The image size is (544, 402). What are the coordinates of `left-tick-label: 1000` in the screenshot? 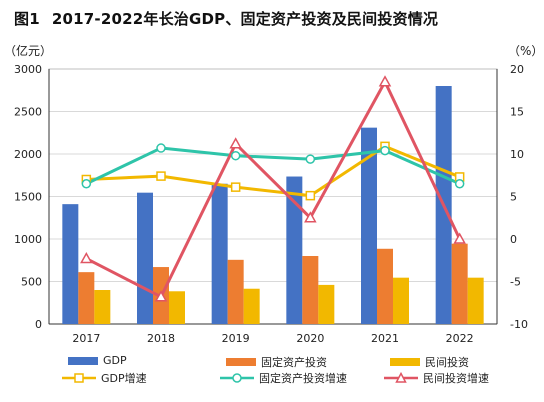 It's located at (28, 239).